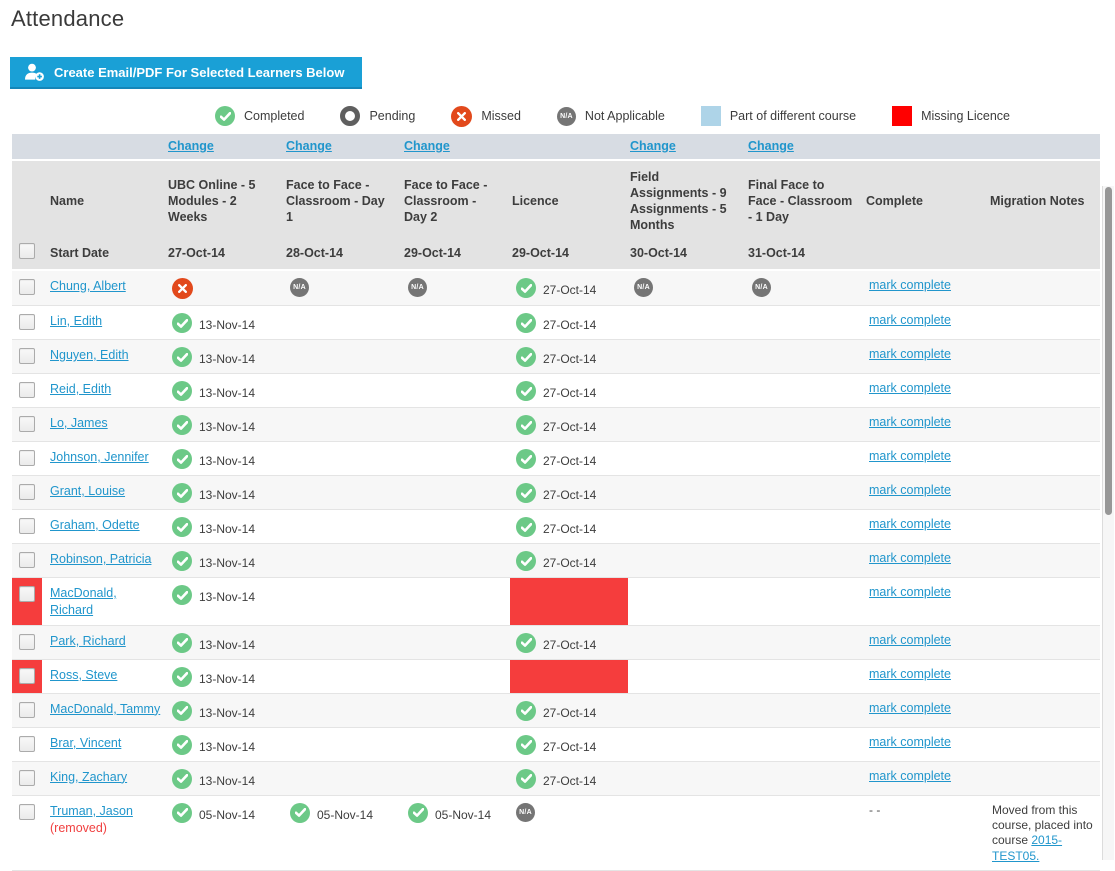 This screenshot has width=1115, height=871. I want to click on learner-name-link: Chung, Albert, so click(88, 286).